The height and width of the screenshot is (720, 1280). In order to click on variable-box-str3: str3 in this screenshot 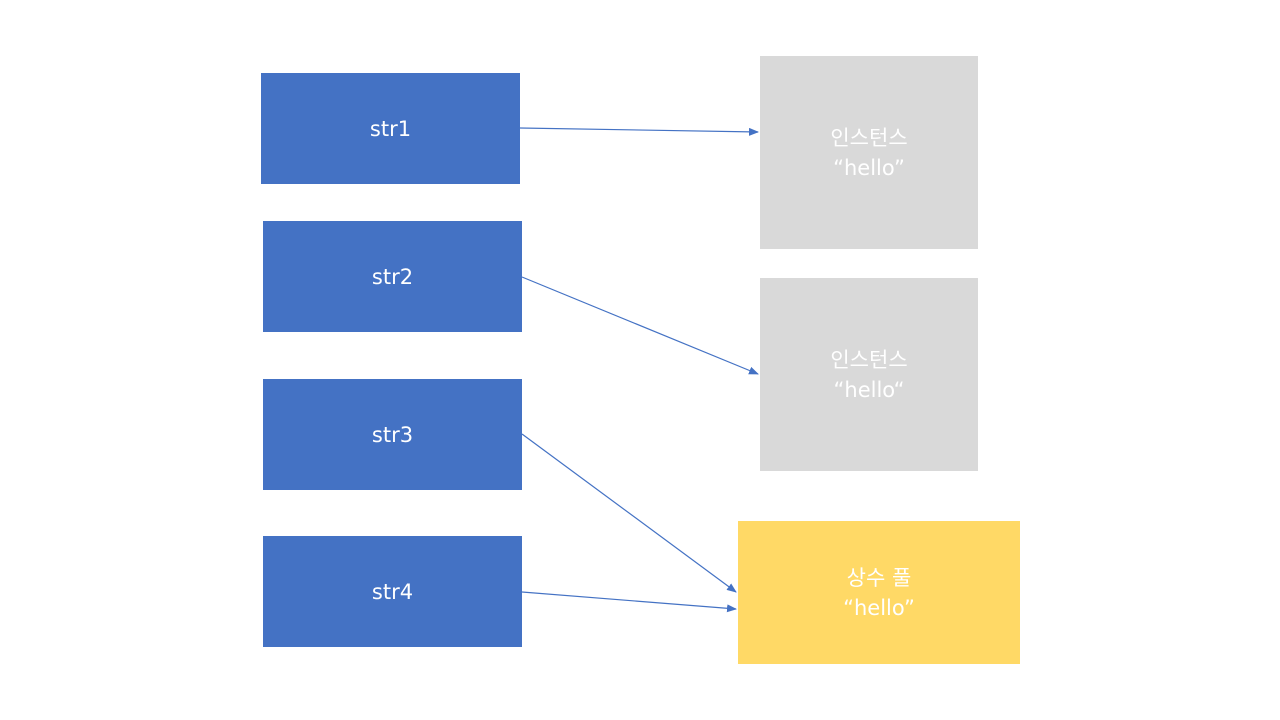, I will do `click(392, 434)`.